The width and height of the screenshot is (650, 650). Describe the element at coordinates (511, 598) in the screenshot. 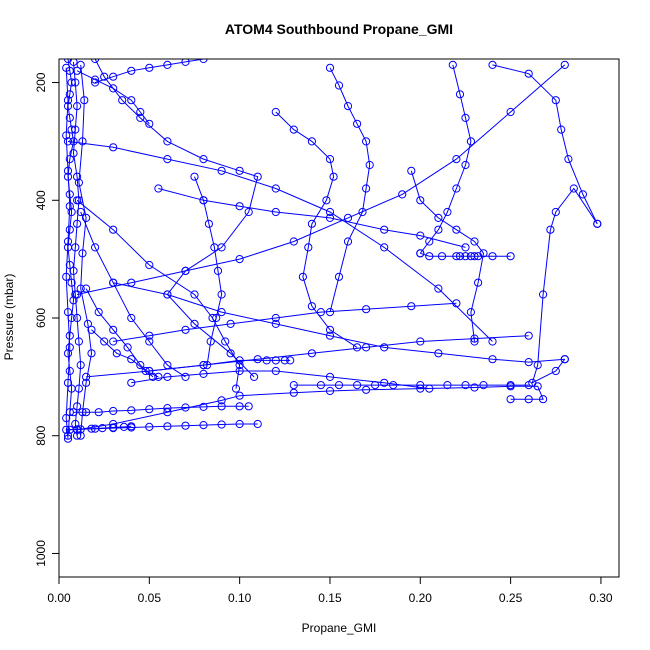

I see `x-tick-label: 0.25` at that location.